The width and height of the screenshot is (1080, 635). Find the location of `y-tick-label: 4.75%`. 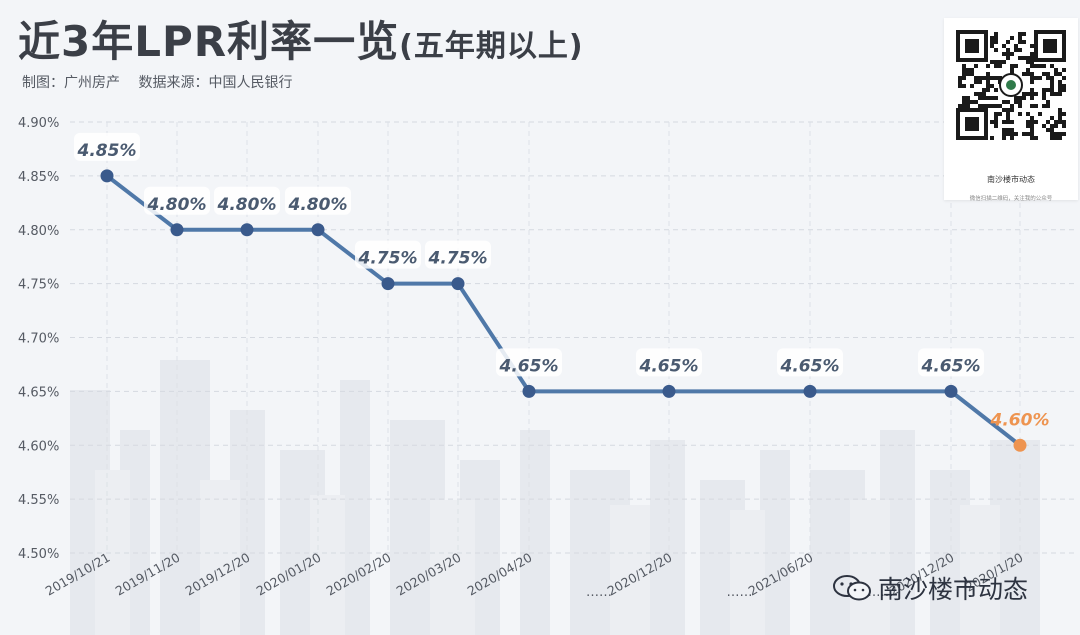

y-tick-label: 4.75% is located at coordinates (38, 285).